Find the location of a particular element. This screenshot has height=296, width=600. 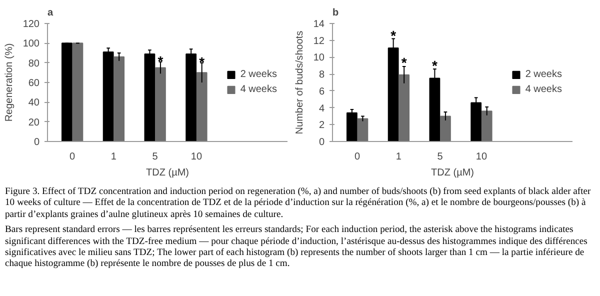

y-axis-title: Regeneration (%) is located at coordinates (9, 82).